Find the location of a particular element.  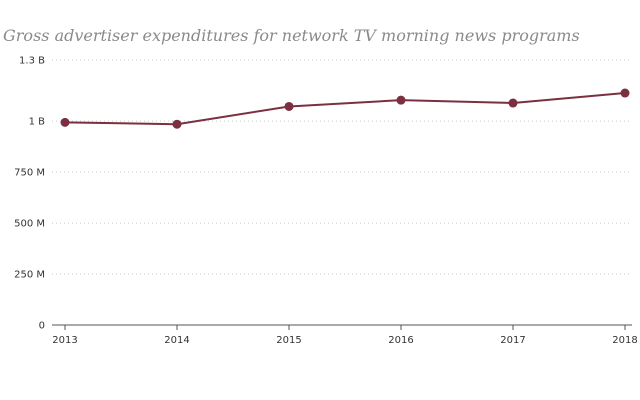

series-group is located at coordinates (345, 108).